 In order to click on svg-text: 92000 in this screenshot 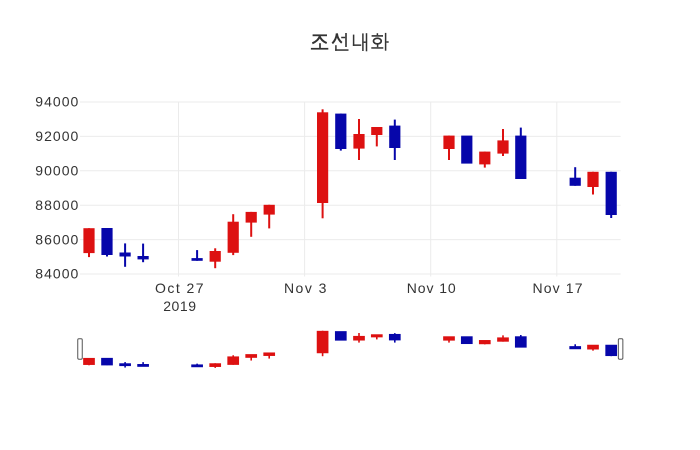, I will do `click(56, 136)`.